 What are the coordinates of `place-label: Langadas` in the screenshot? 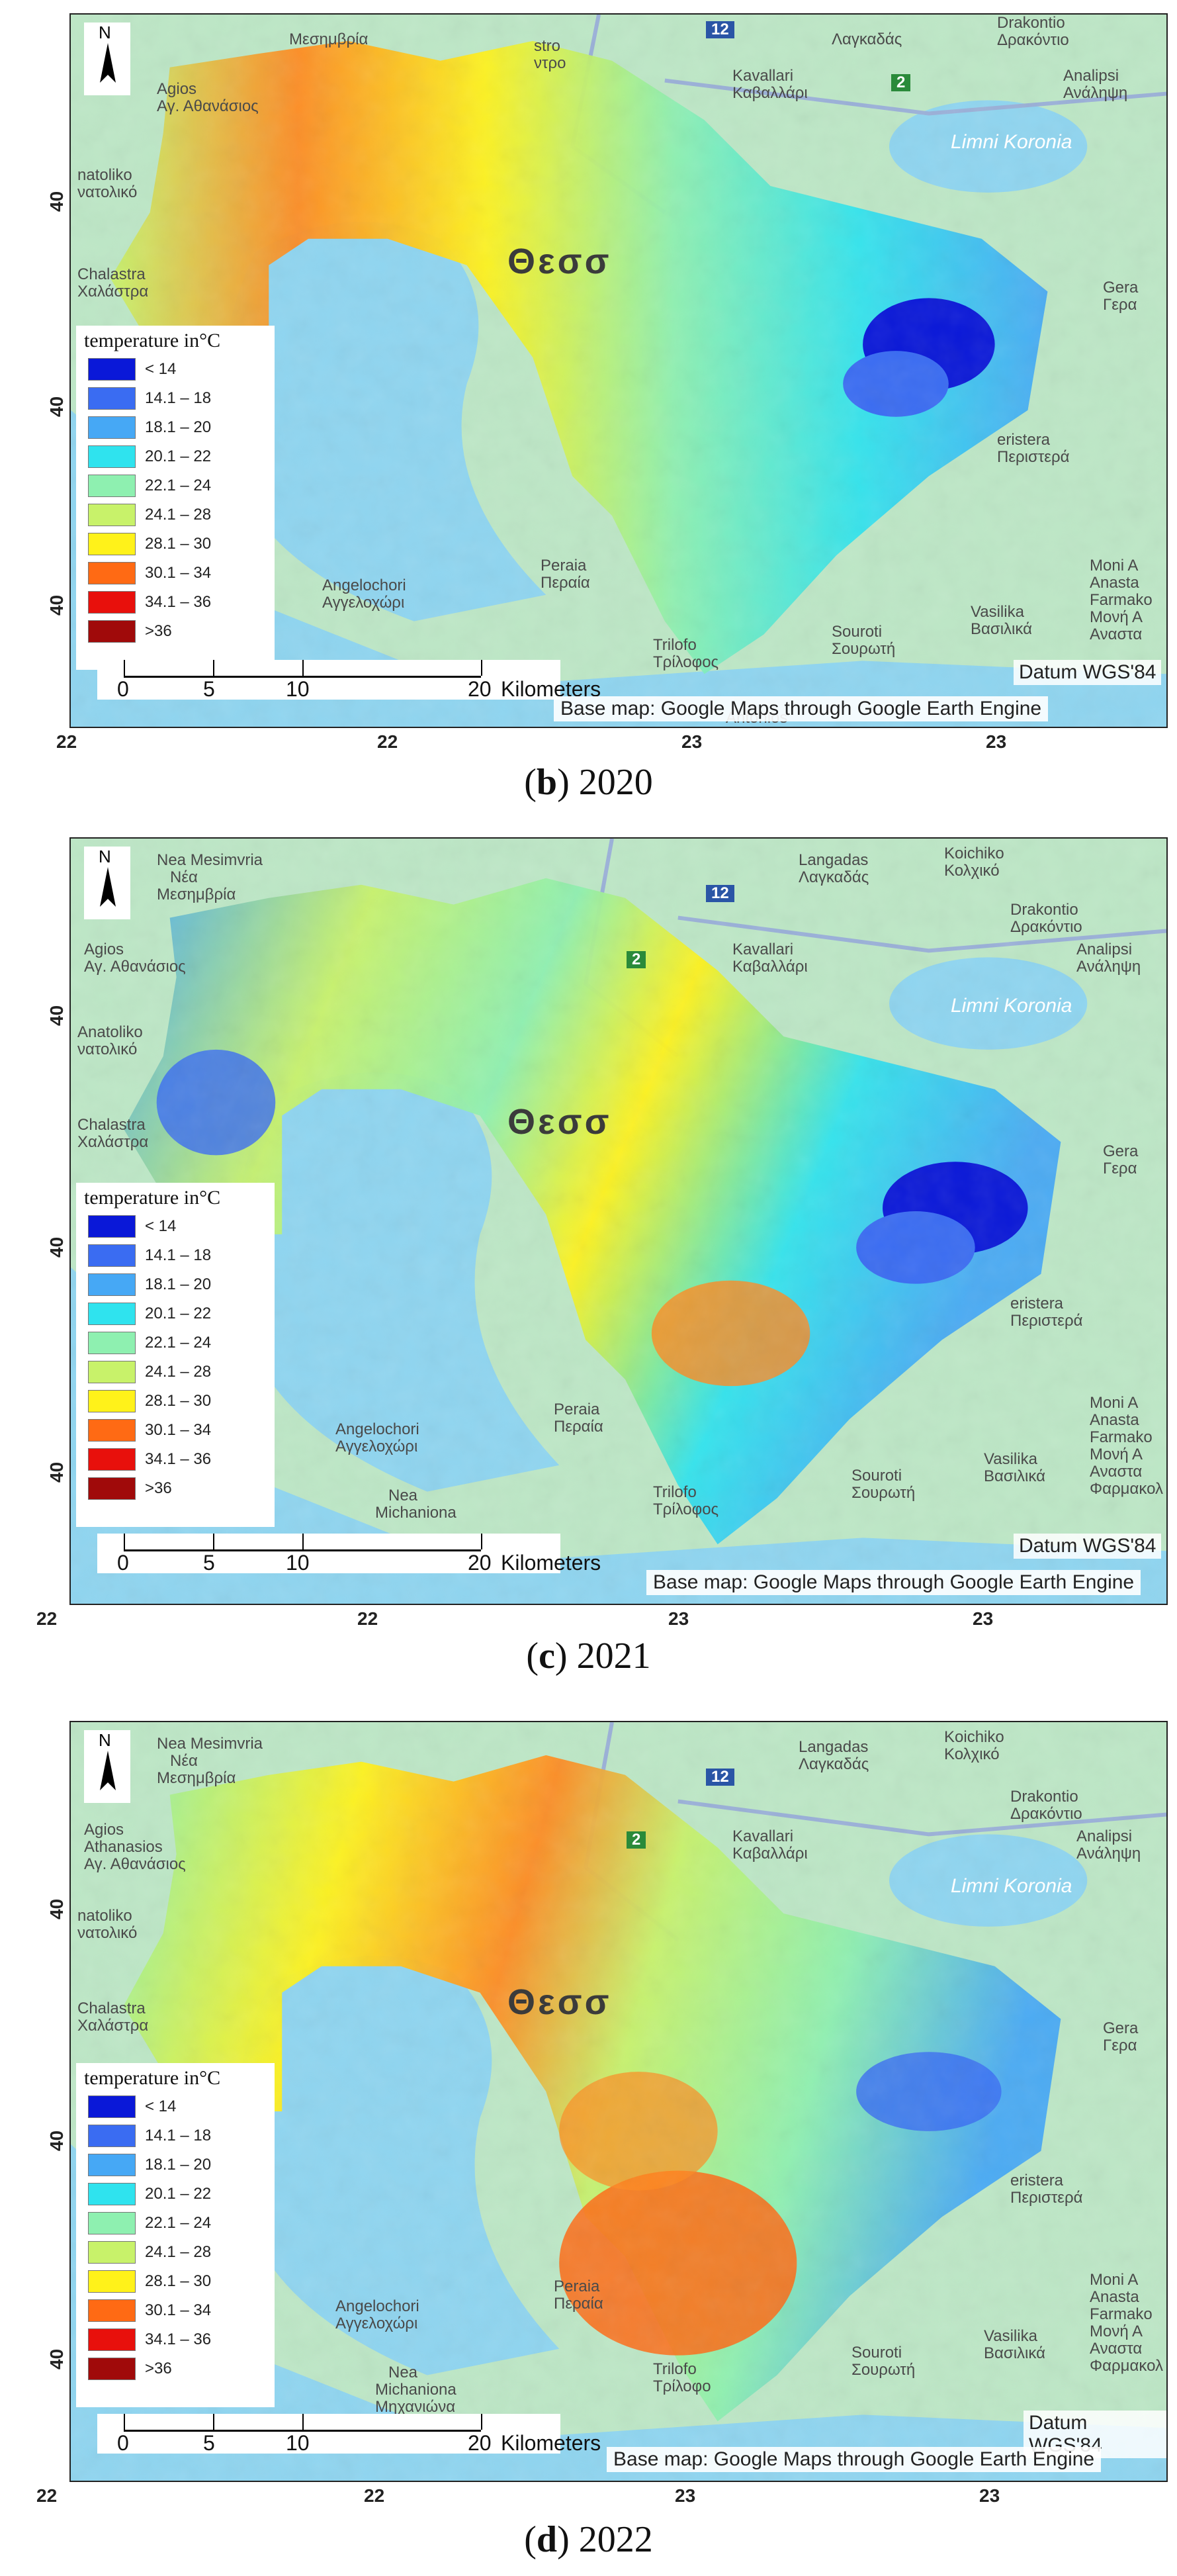 It's located at (834, 1747).